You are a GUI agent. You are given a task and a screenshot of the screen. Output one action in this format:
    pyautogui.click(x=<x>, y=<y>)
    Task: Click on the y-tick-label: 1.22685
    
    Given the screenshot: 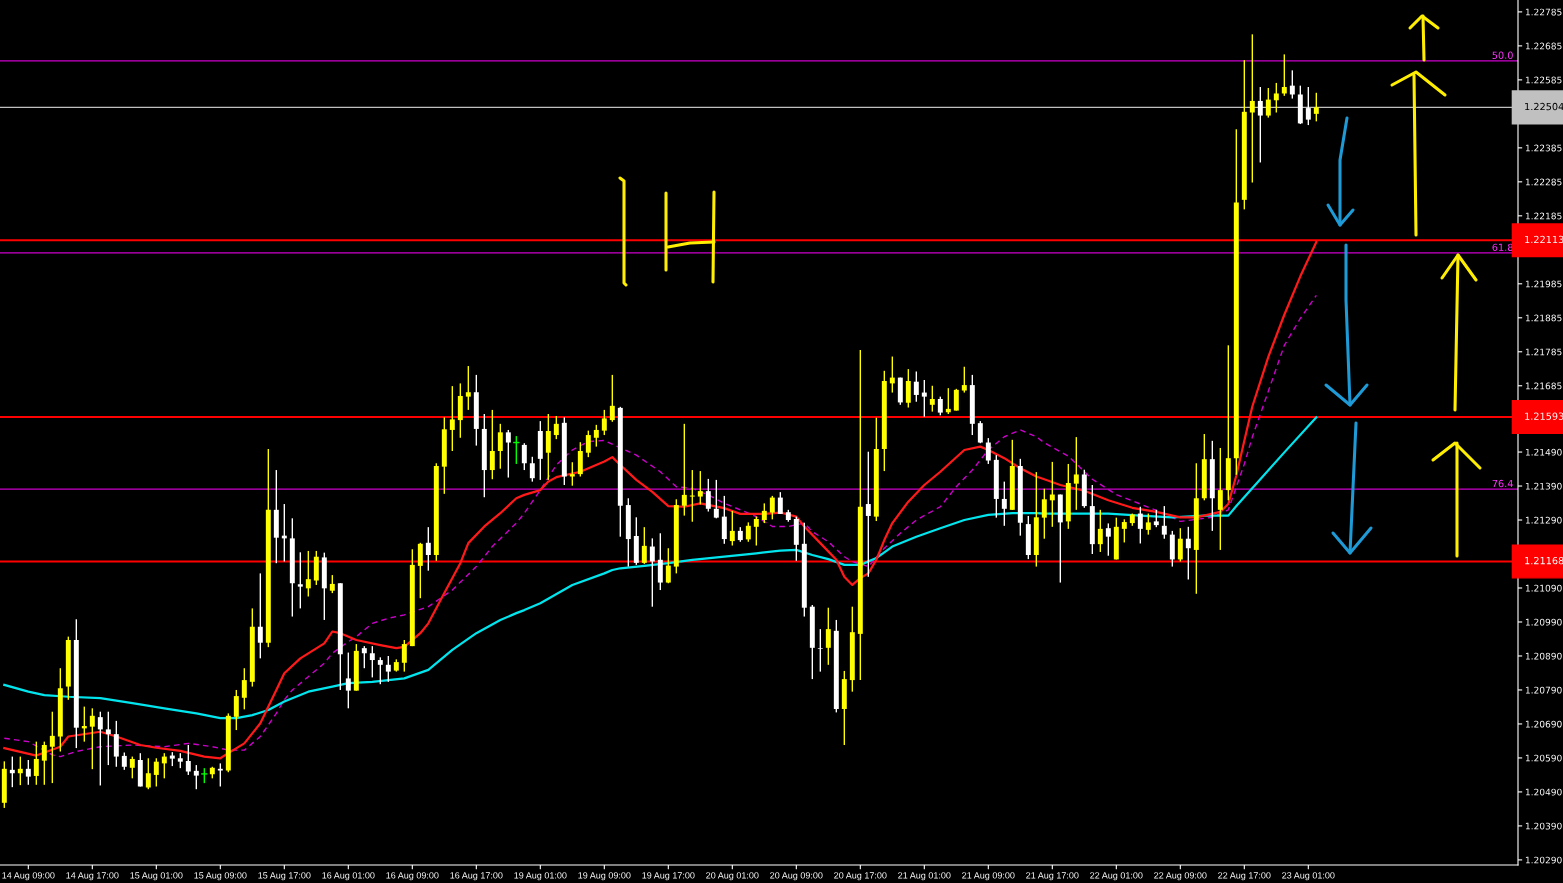 What is the action you would take?
    pyautogui.click(x=1543, y=46)
    